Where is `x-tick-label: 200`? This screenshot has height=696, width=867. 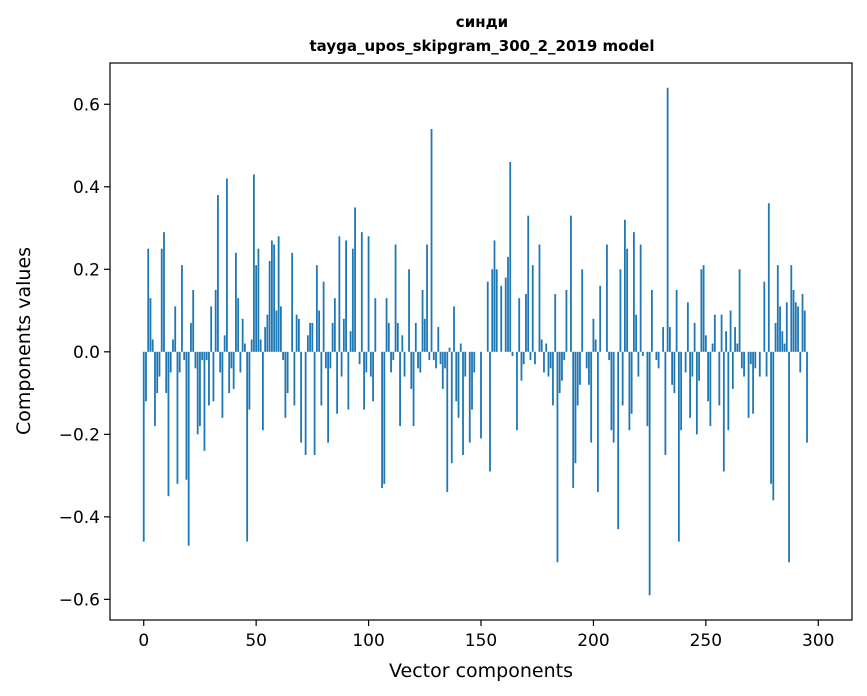 x-tick-label: 200 is located at coordinates (593, 641).